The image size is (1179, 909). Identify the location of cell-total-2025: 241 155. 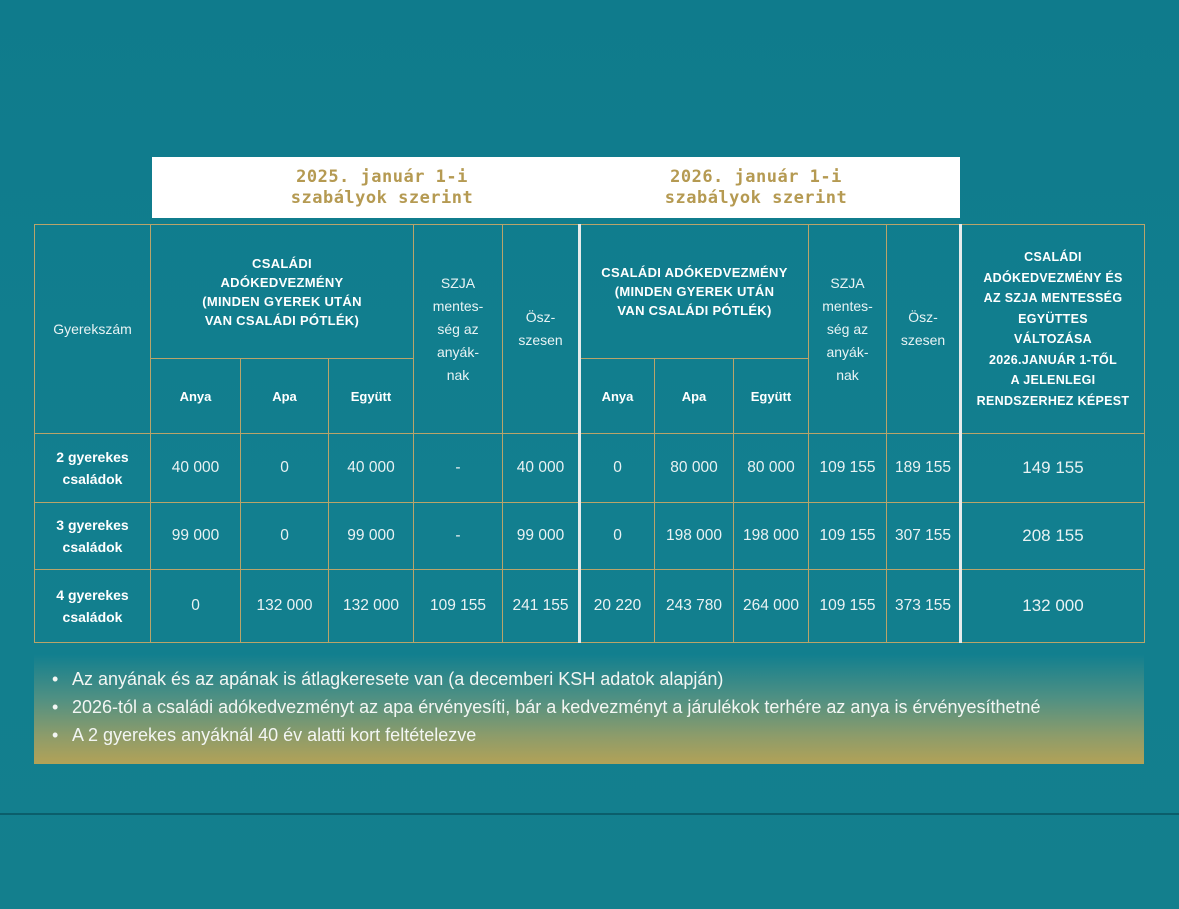
(541, 606).